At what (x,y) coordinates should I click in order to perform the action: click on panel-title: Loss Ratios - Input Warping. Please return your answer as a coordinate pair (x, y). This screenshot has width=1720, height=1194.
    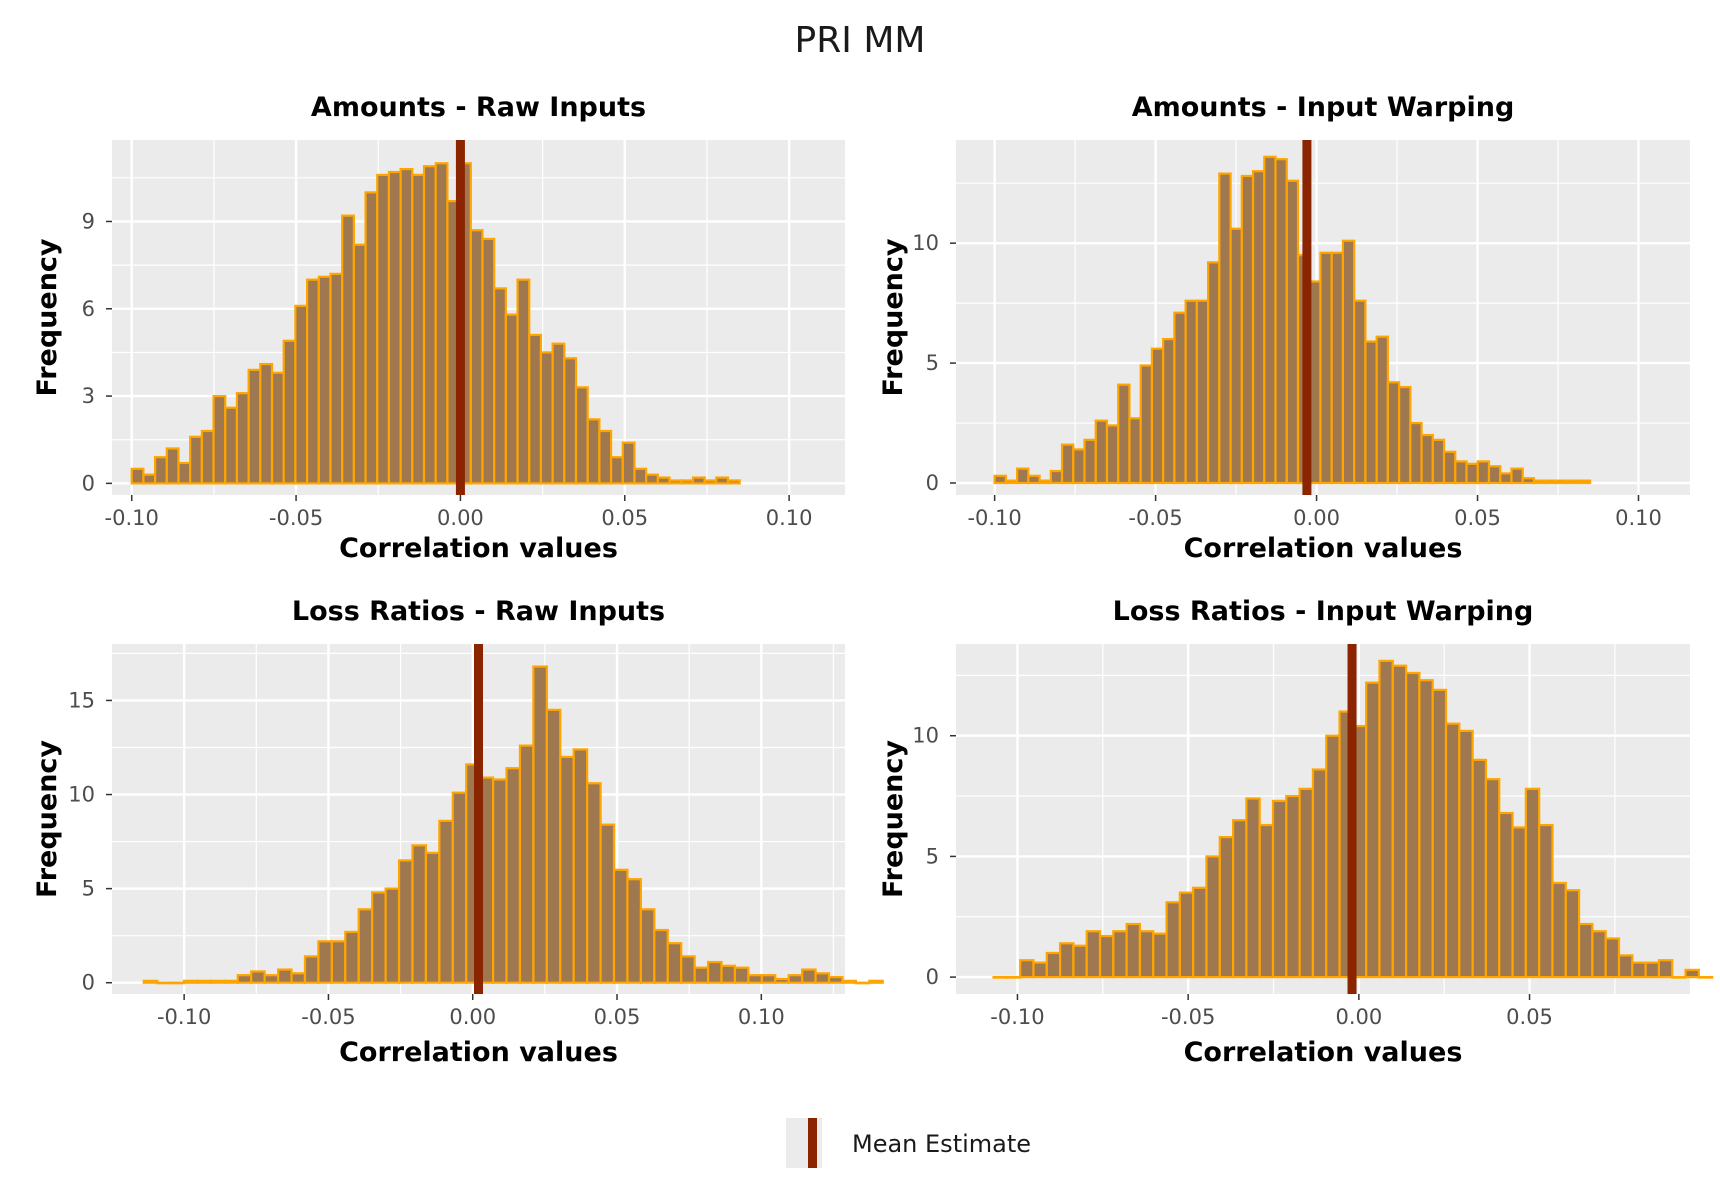
    Looking at the image, I should click on (1323, 611).